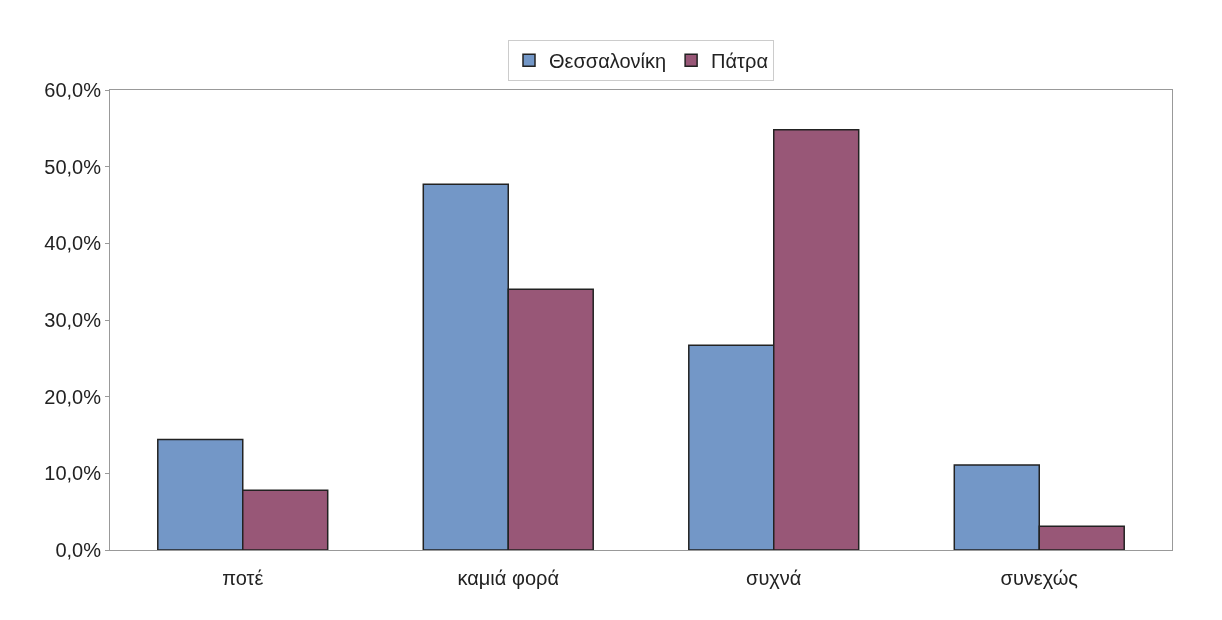 This screenshot has width=1222, height=620. I want to click on legend-label: Πάτρα, so click(739, 61).